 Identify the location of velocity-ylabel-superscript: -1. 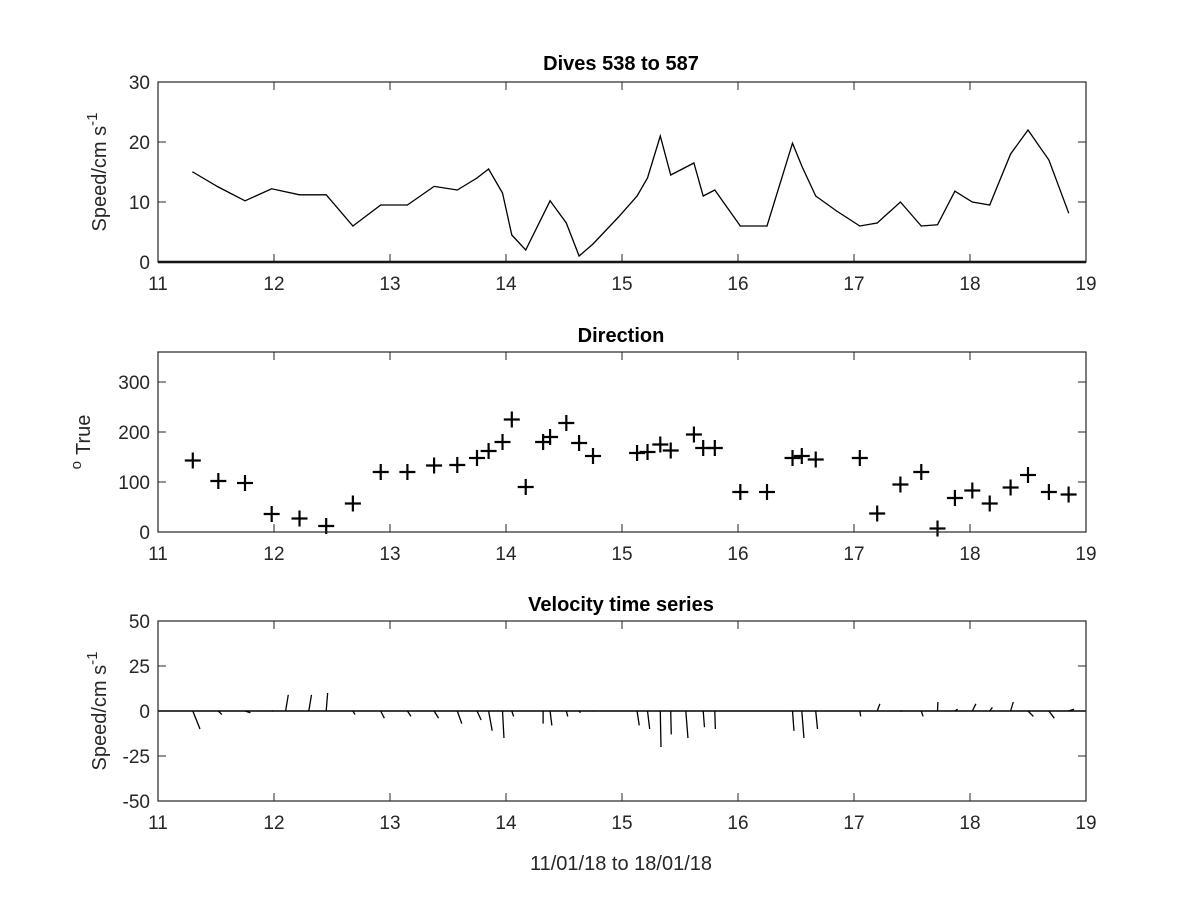
(92, 658).